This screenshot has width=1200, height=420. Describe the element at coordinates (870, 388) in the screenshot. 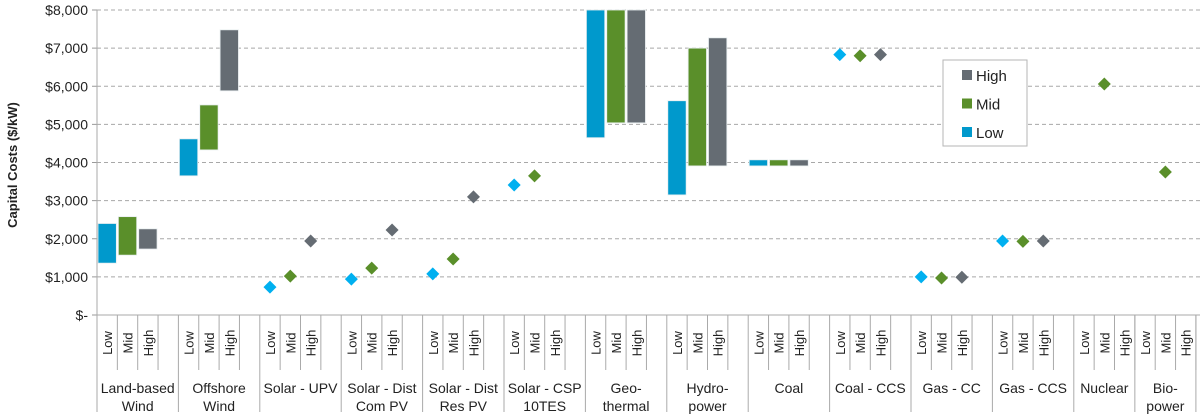

I see `category-label: Coal - CCS` at that location.